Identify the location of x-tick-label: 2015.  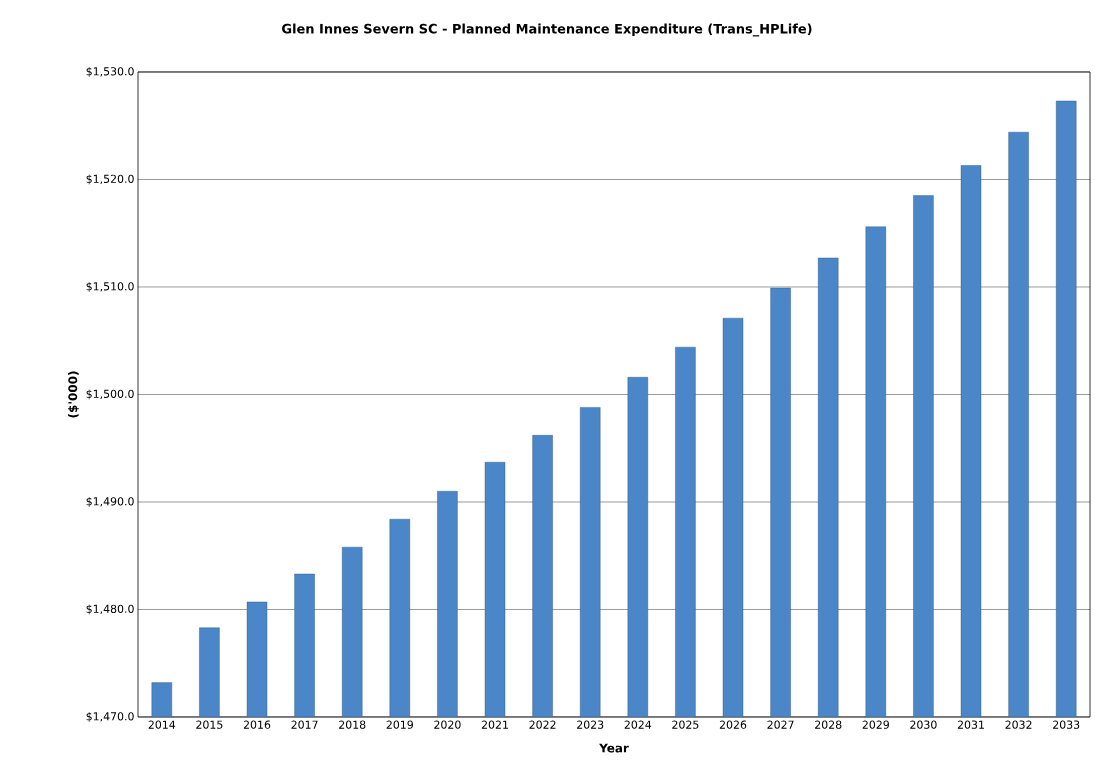
(209, 724).